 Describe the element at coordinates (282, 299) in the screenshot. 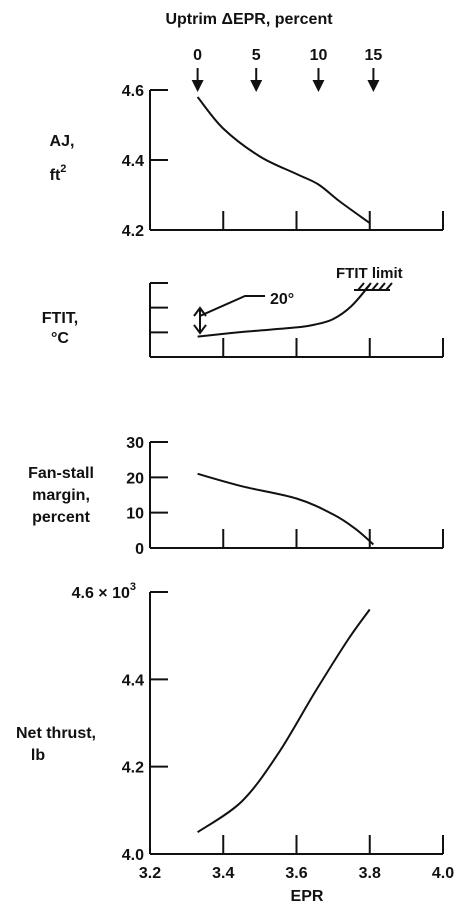

I see `ftit-interval-label: 20°` at that location.